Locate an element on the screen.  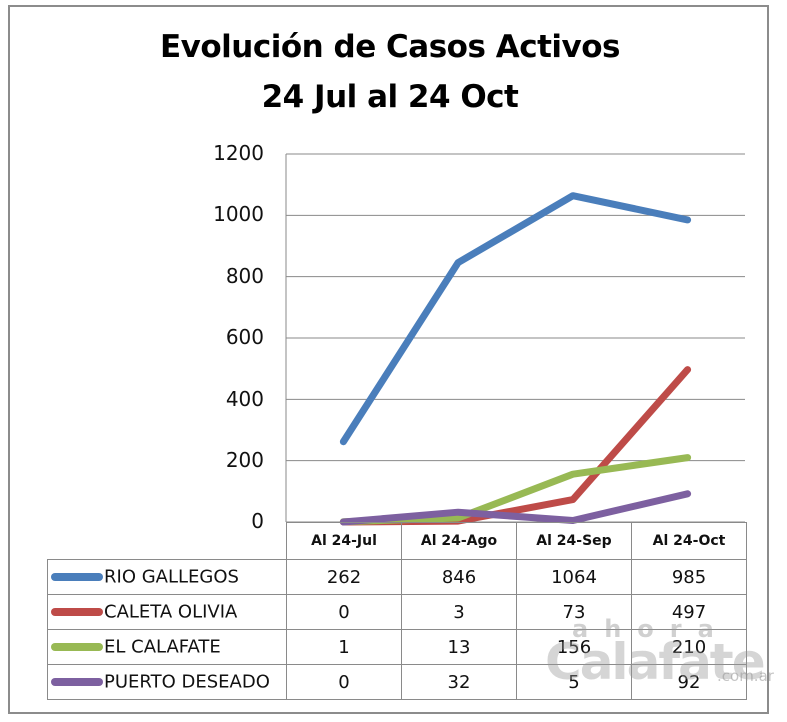
table-cell: 1064 is located at coordinates (574, 577).